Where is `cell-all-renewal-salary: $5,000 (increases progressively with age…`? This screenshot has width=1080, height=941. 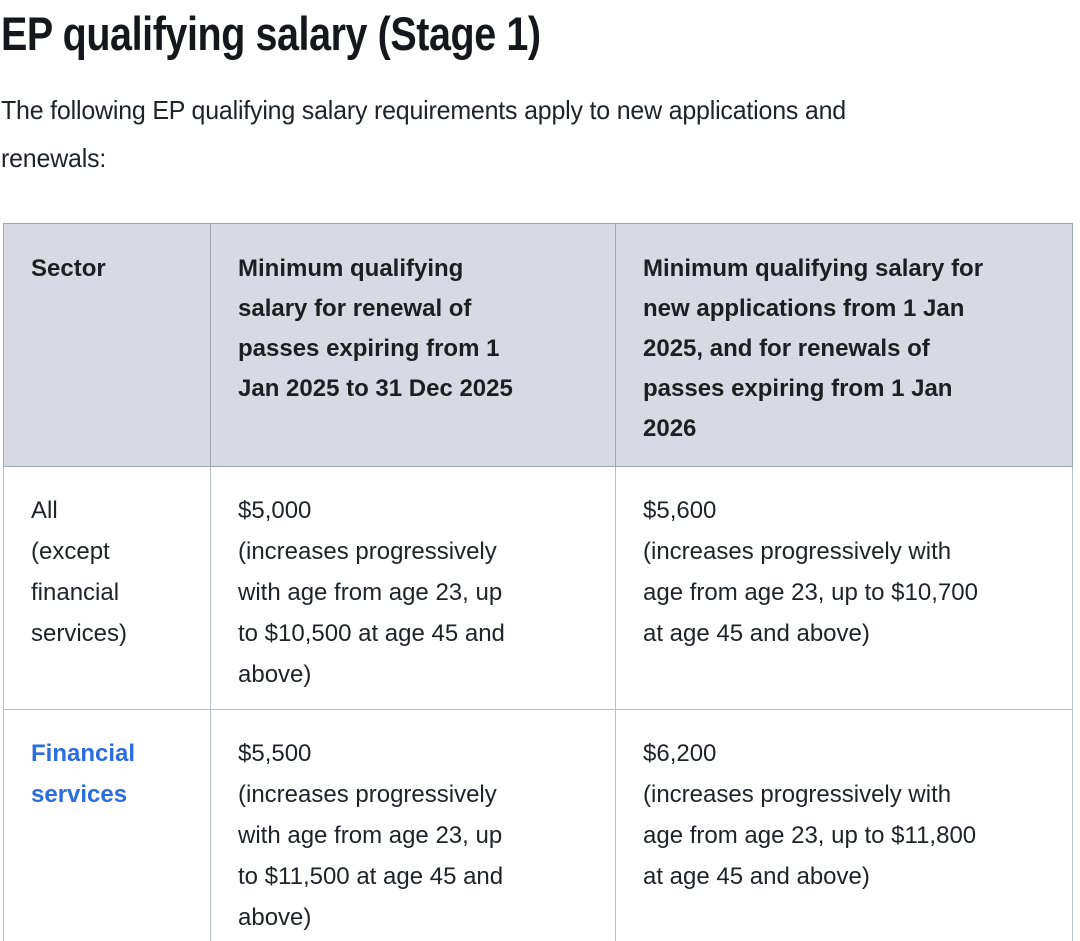
cell-all-renewal-salary: $5,000 (increases progressively with age… is located at coordinates (413, 588).